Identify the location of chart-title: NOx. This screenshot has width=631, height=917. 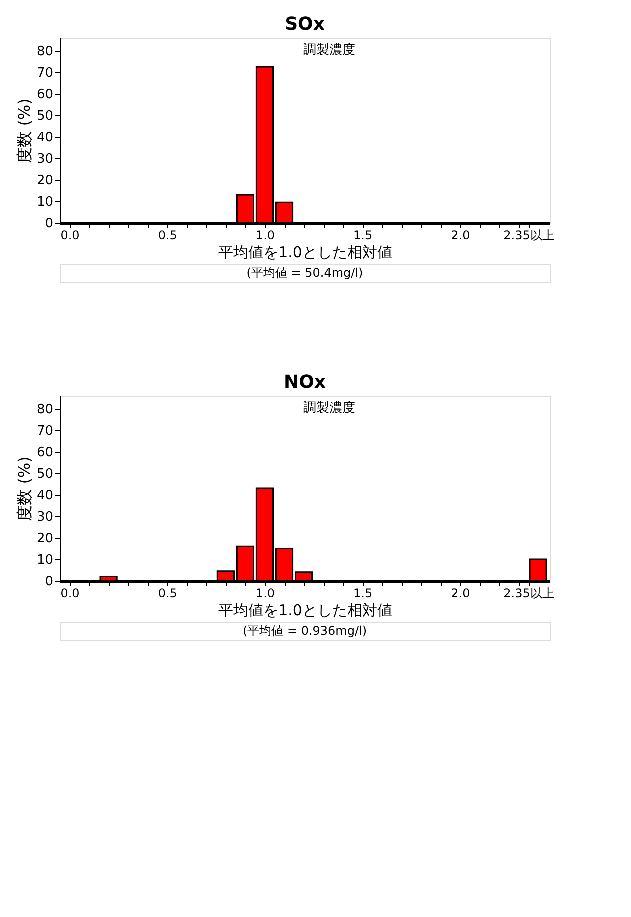
(305, 382).